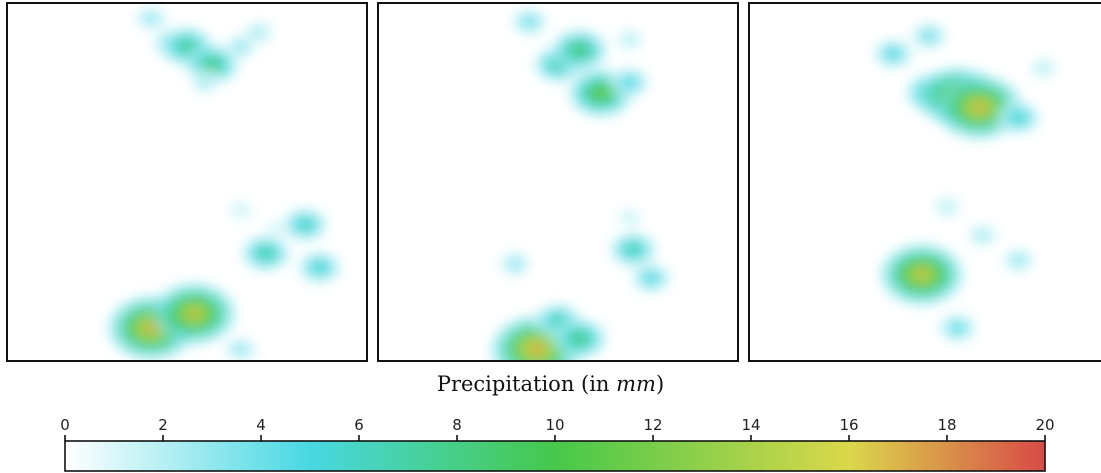 This screenshot has width=1101, height=473. Describe the element at coordinates (554, 425) in the screenshot. I see `colorbar-tick-label-10: 10` at that location.